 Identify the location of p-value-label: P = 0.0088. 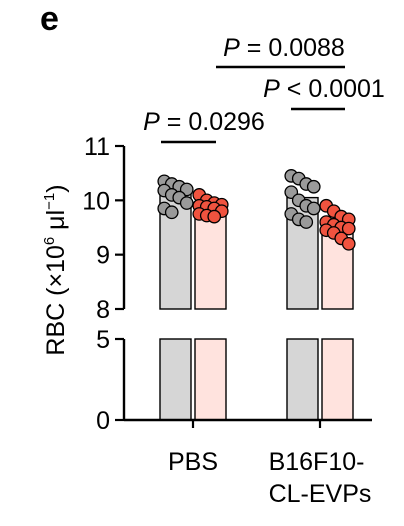
(284, 48).